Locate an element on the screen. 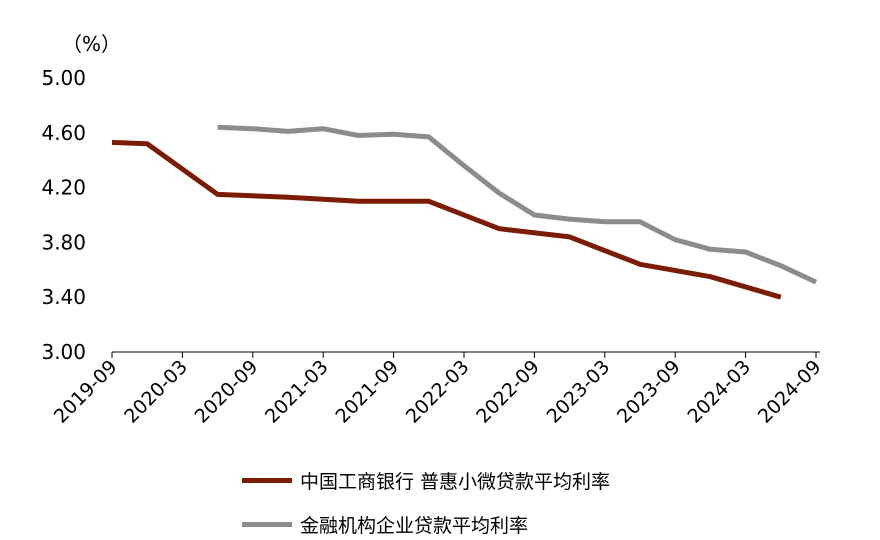 The image size is (880, 540). x-tick-label: 2022-09 is located at coordinates (508, 392).